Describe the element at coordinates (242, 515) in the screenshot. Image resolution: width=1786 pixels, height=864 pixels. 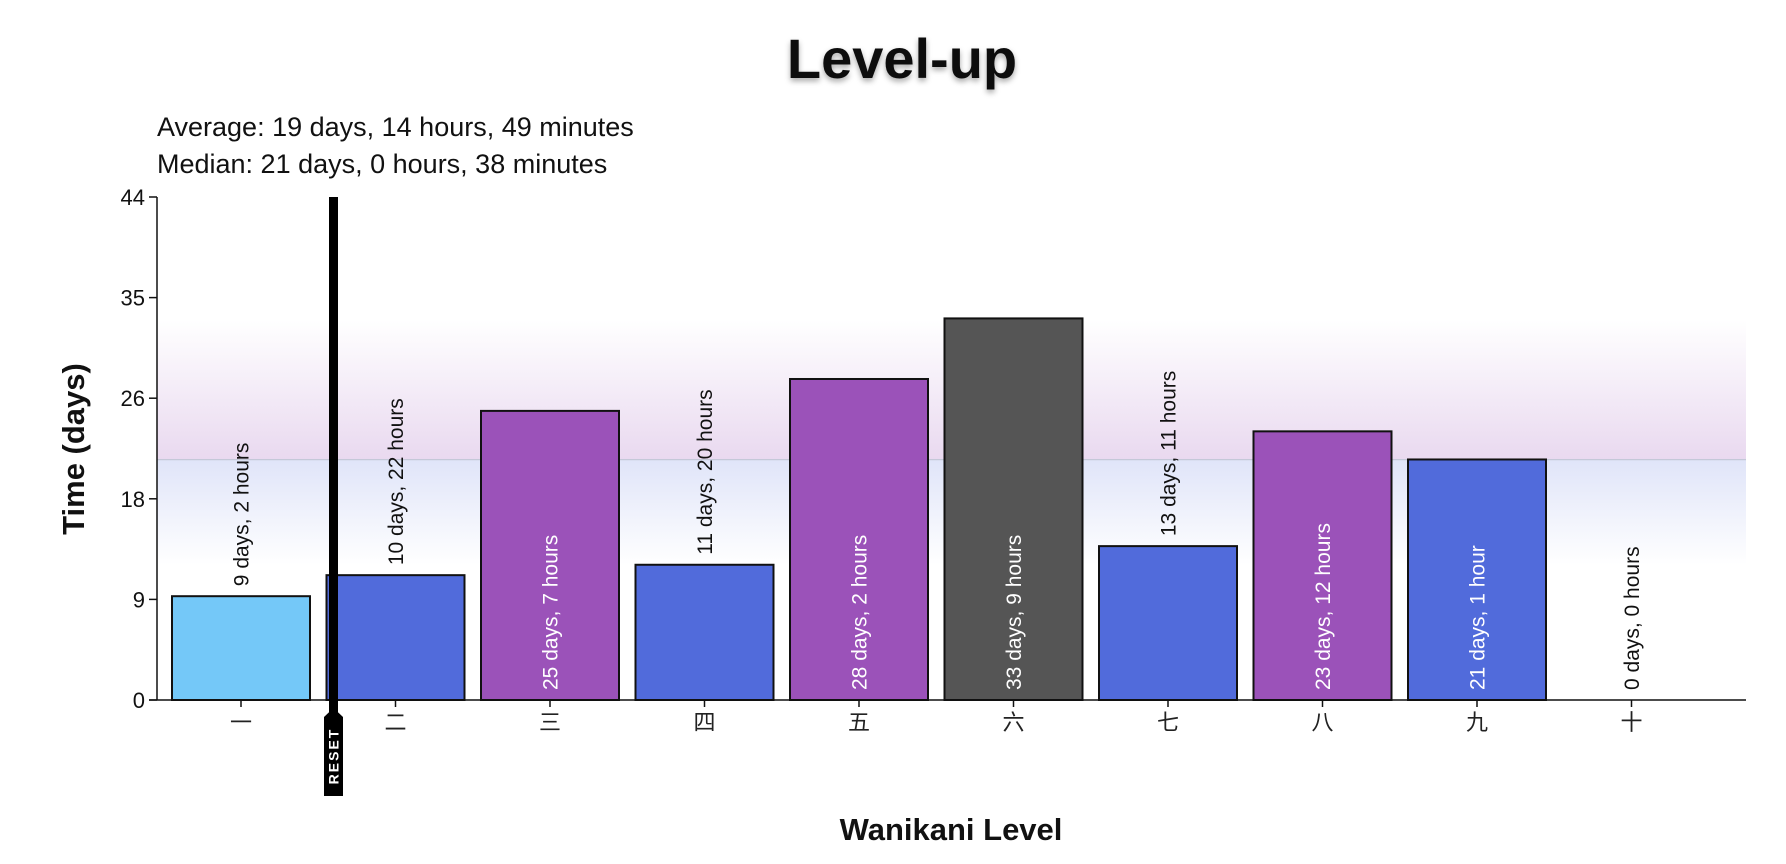
I see `bar-value-label: 9 days, 2 hours` at that location.